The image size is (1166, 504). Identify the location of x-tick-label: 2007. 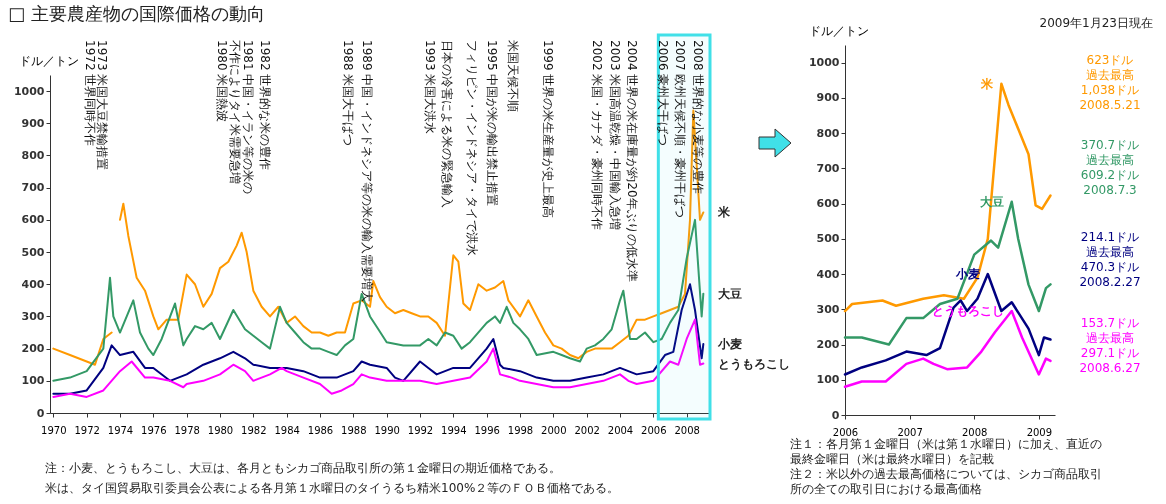
(910, 432).